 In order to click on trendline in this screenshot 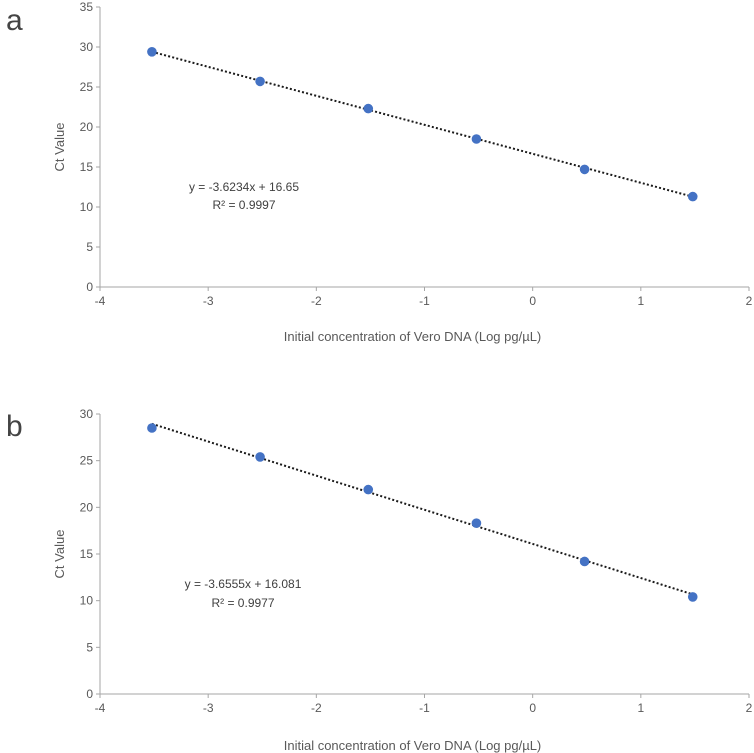, I will do `click(422, 124)`.